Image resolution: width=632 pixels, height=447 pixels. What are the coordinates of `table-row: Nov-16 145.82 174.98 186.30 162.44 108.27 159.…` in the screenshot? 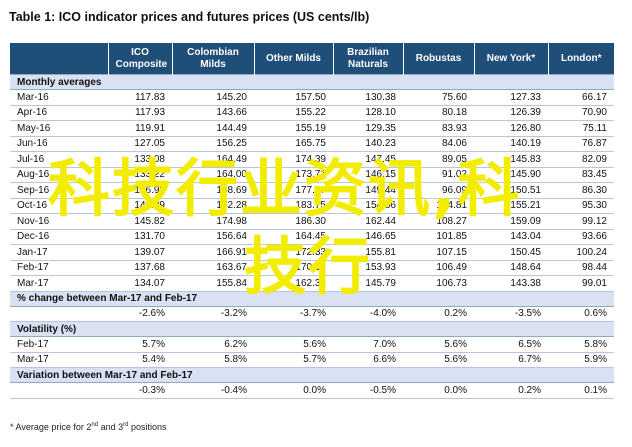 It's located at (312, 221).